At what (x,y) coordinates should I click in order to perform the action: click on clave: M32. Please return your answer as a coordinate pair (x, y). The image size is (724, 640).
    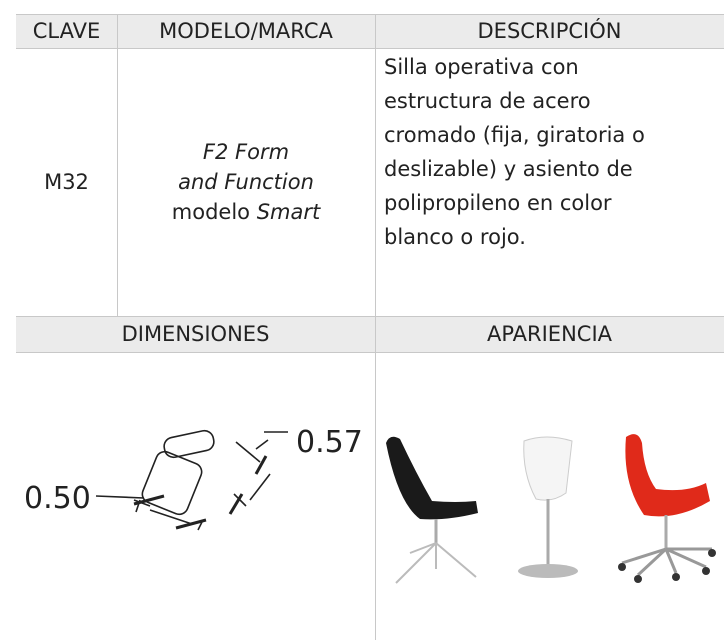
    Looking at the image, I should click on (66, 182).